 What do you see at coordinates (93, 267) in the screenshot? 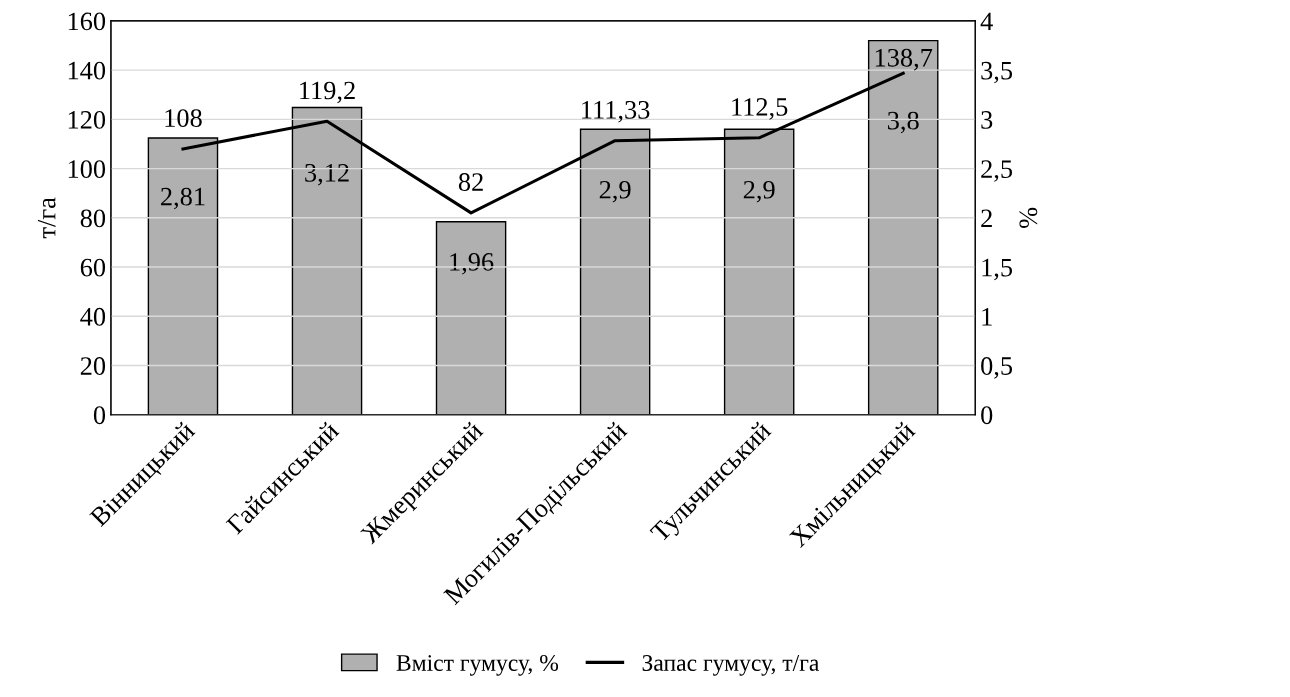
I see `y-tick-label: 60` at bounding box center [93, 267].